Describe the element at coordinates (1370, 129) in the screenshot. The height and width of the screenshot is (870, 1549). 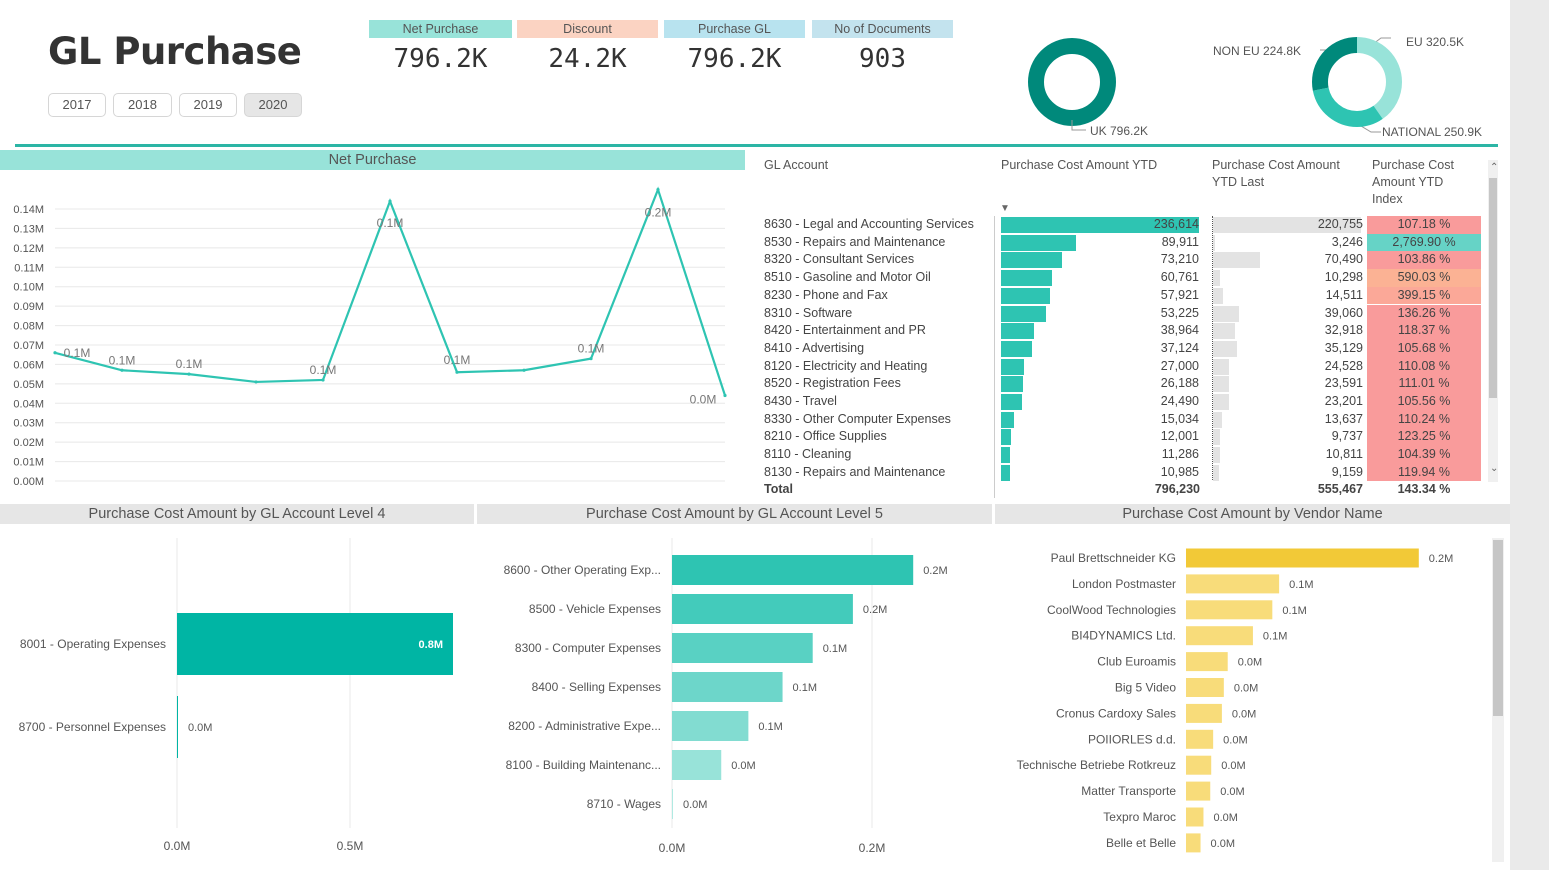
I see `donut-region-leader-national` at that location.